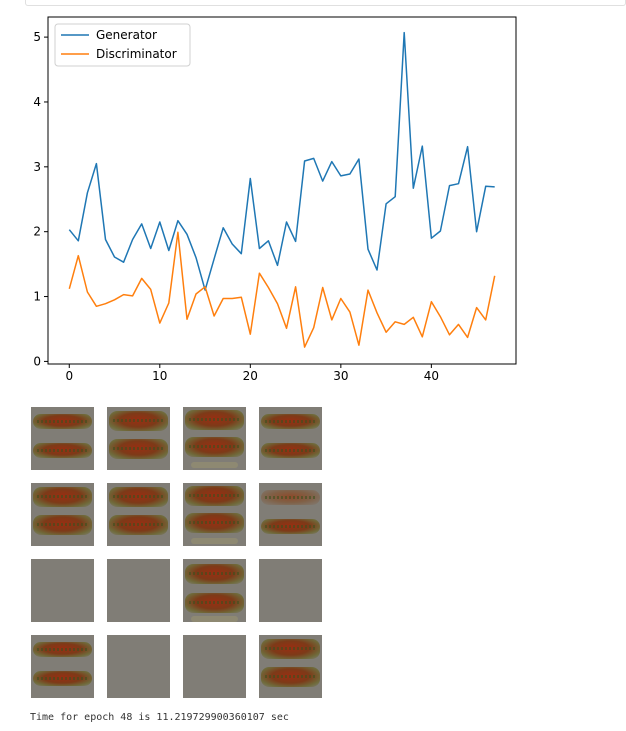 The width and height of the screenshot is (626, 731). Describe the element at coordinates (159, 376) in the screenshot. I see `x-tick-label: 10` at that location.